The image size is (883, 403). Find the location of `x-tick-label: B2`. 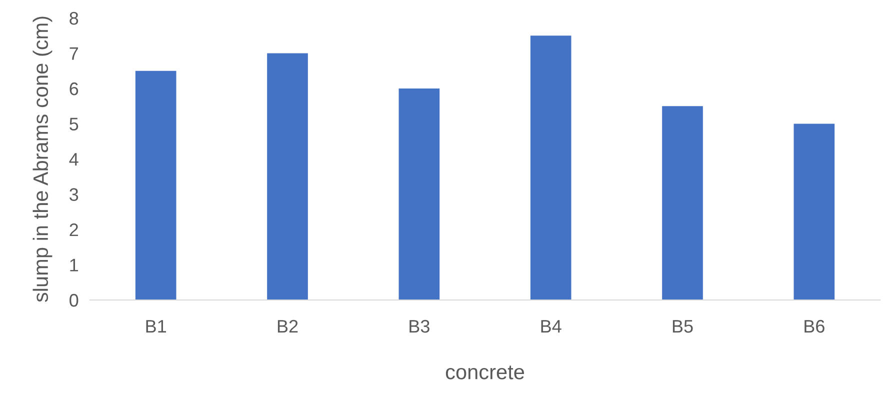

x-tick-label: B2 is located at coordinates (288, 326).